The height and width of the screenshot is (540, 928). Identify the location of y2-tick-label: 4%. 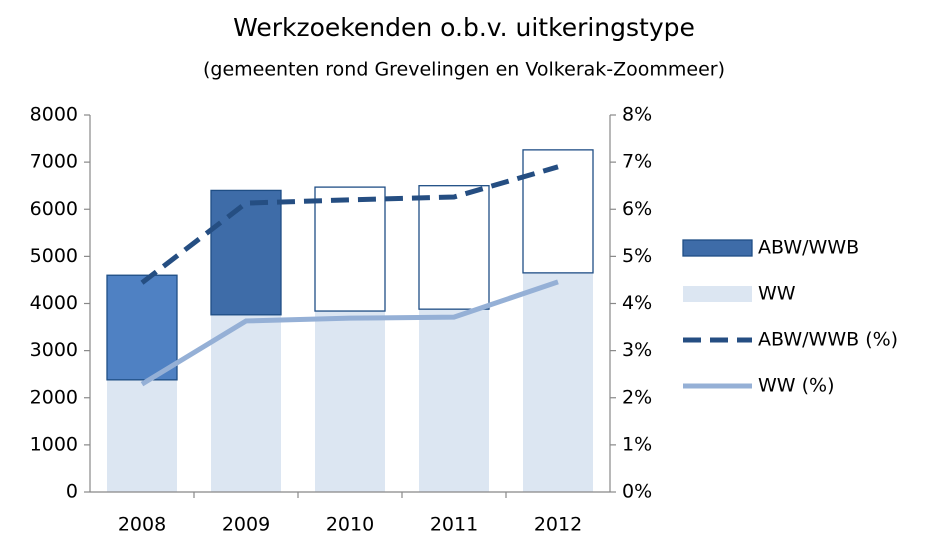
(637, 303).